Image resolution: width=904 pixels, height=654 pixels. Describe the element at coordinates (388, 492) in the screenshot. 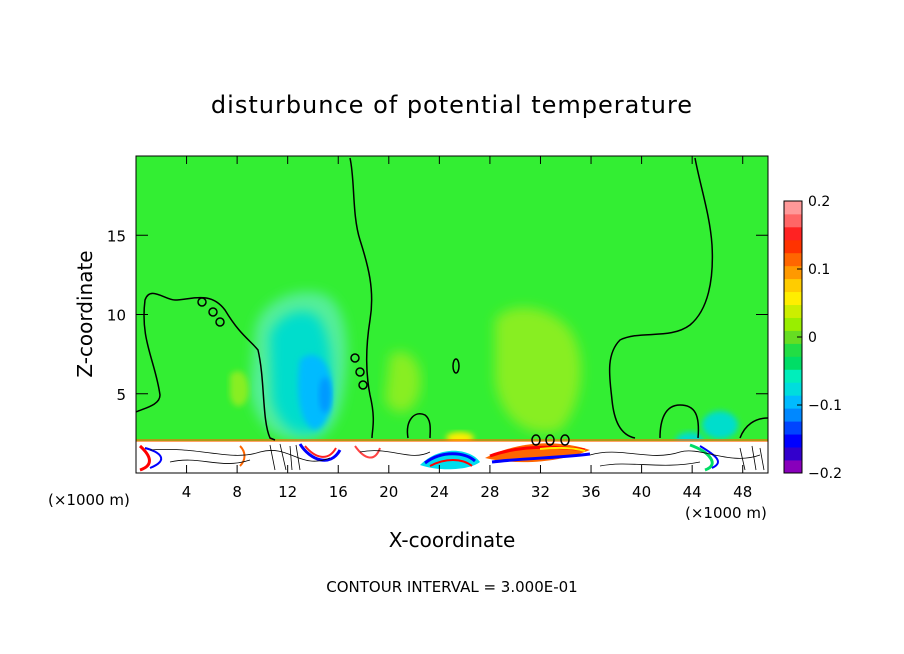

I see `x-tick-label: 20` at that location.